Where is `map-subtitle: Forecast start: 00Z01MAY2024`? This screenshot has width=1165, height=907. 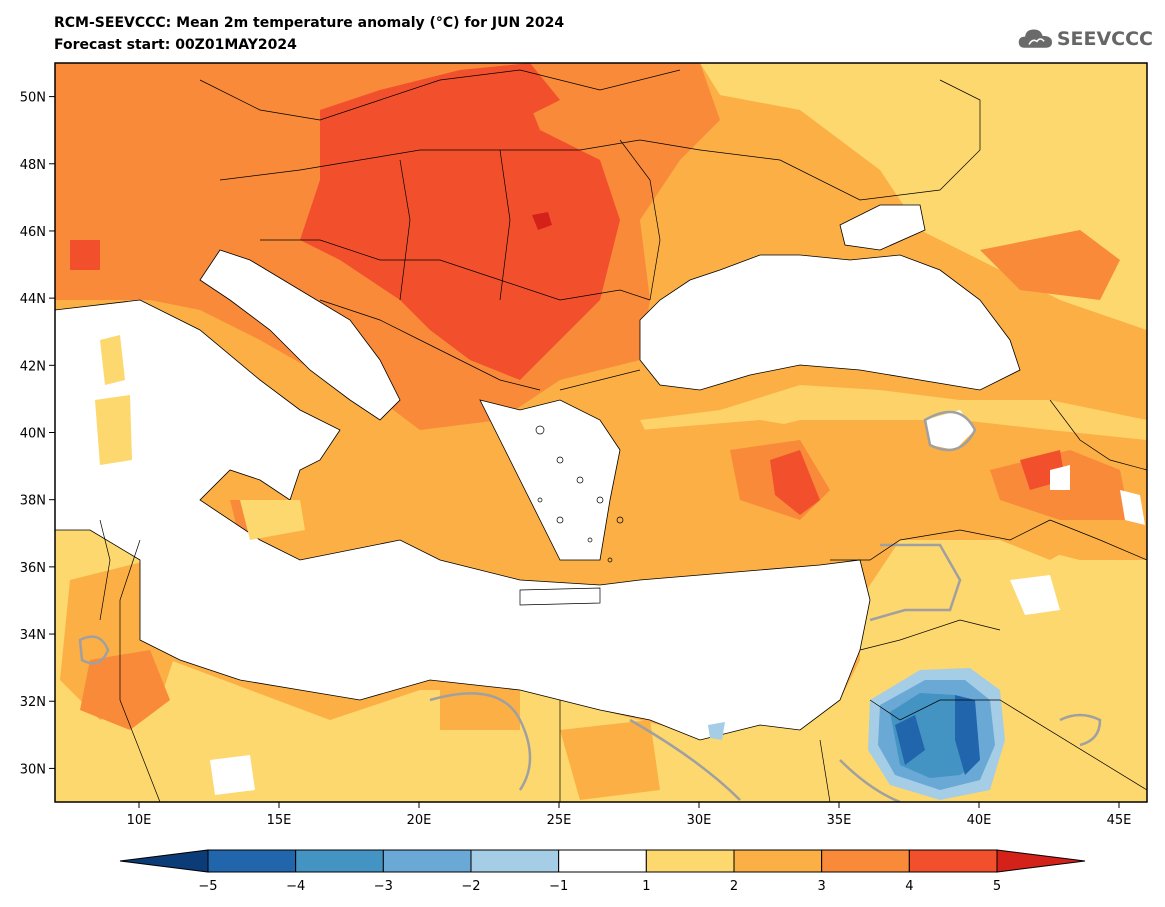 map-subtitle: Forecast start: 00Z01MAY2024 is located at coordinates (175, 45).